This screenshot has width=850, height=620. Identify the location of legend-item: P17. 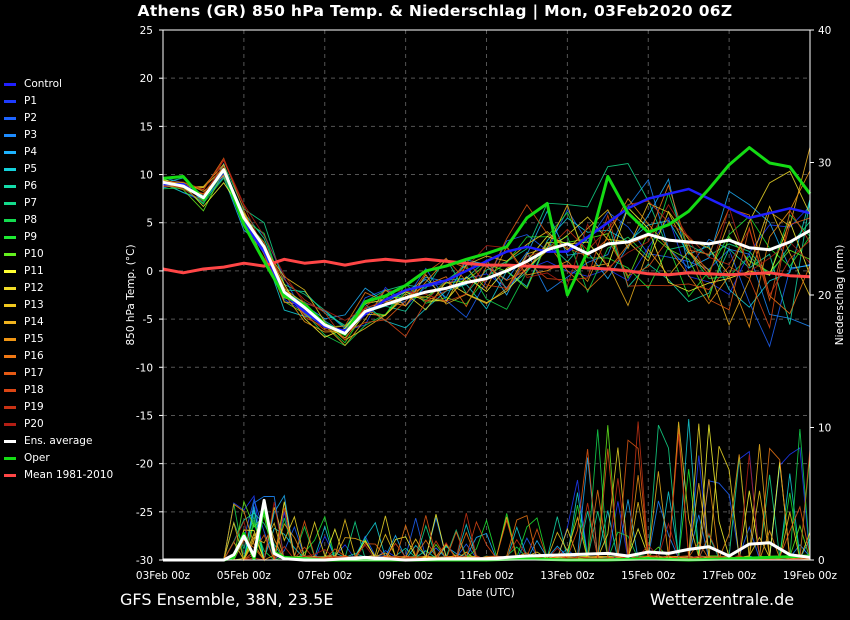
(58, 373).